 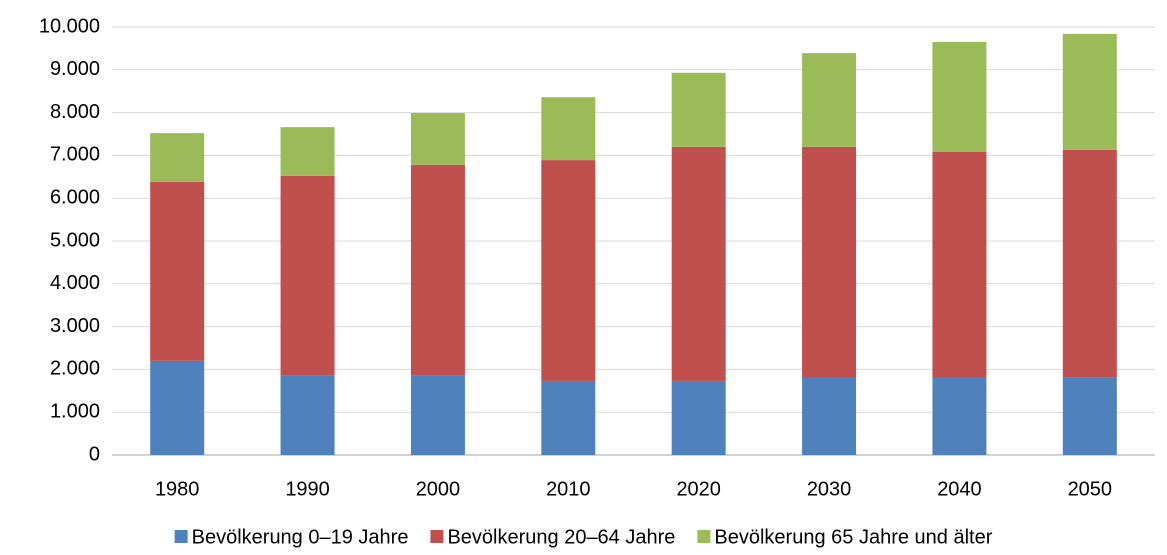 I want to click on y-tick-label: 8.000, so click(x=75, y=112).